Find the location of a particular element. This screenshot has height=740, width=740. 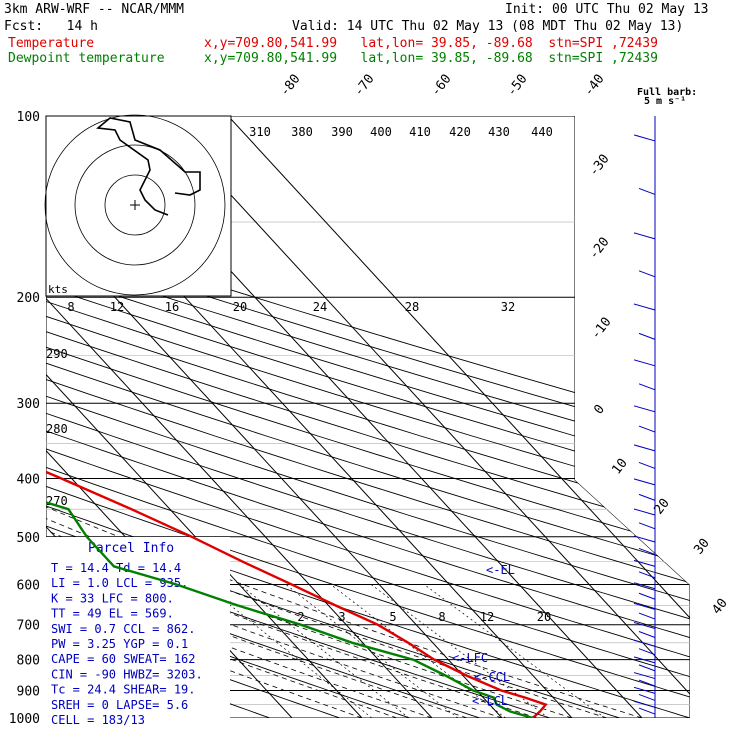

isotherm-label: -40 is located at coordinates (594, 86).